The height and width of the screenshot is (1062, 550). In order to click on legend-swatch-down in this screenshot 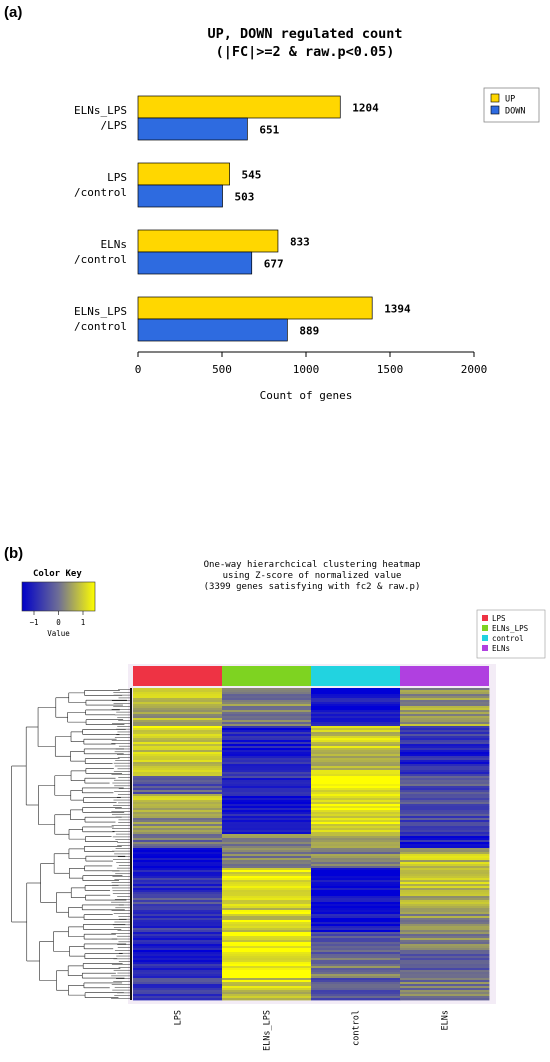, I will do `click(495, 110)`.